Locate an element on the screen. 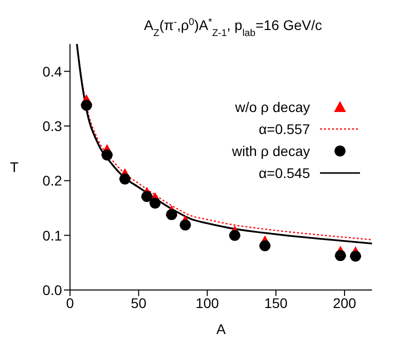 The image size is (420, 357). legend-label: with ρ decay is located at coordinates (271, 151).